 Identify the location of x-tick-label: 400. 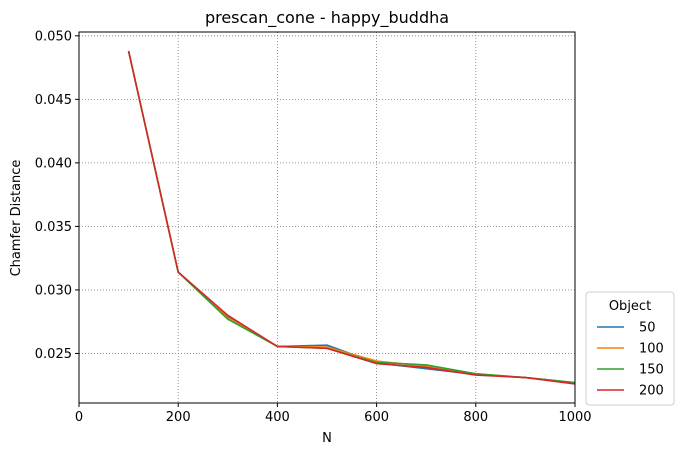
(277, 417).